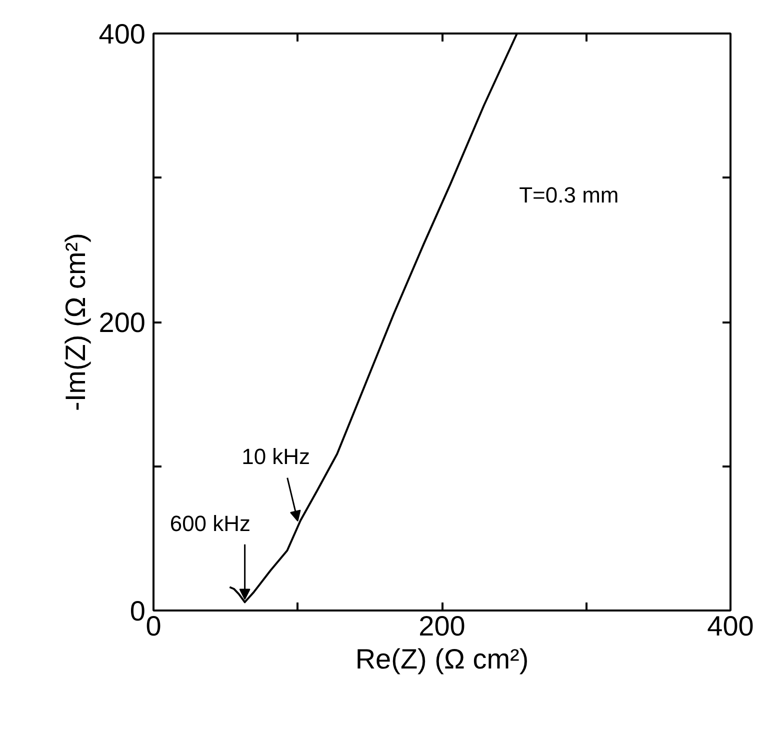 The width and height of the screenshot is (770, 732). I want to click on y-tick-label: 400, so click(122, 34).